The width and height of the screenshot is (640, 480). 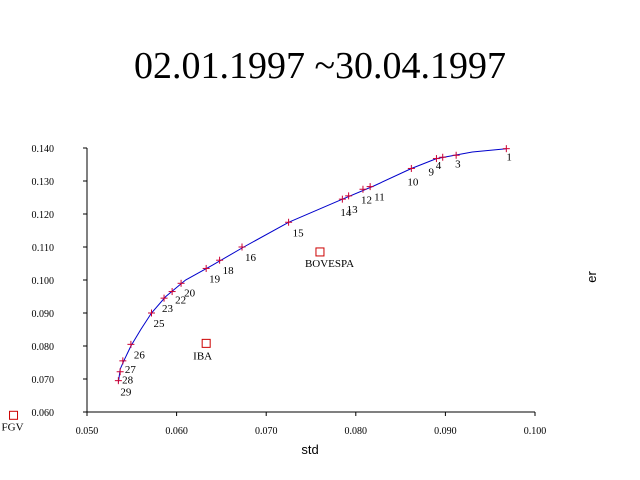 I want to click on portfolio-point: 16, so click(x=247, y=253).